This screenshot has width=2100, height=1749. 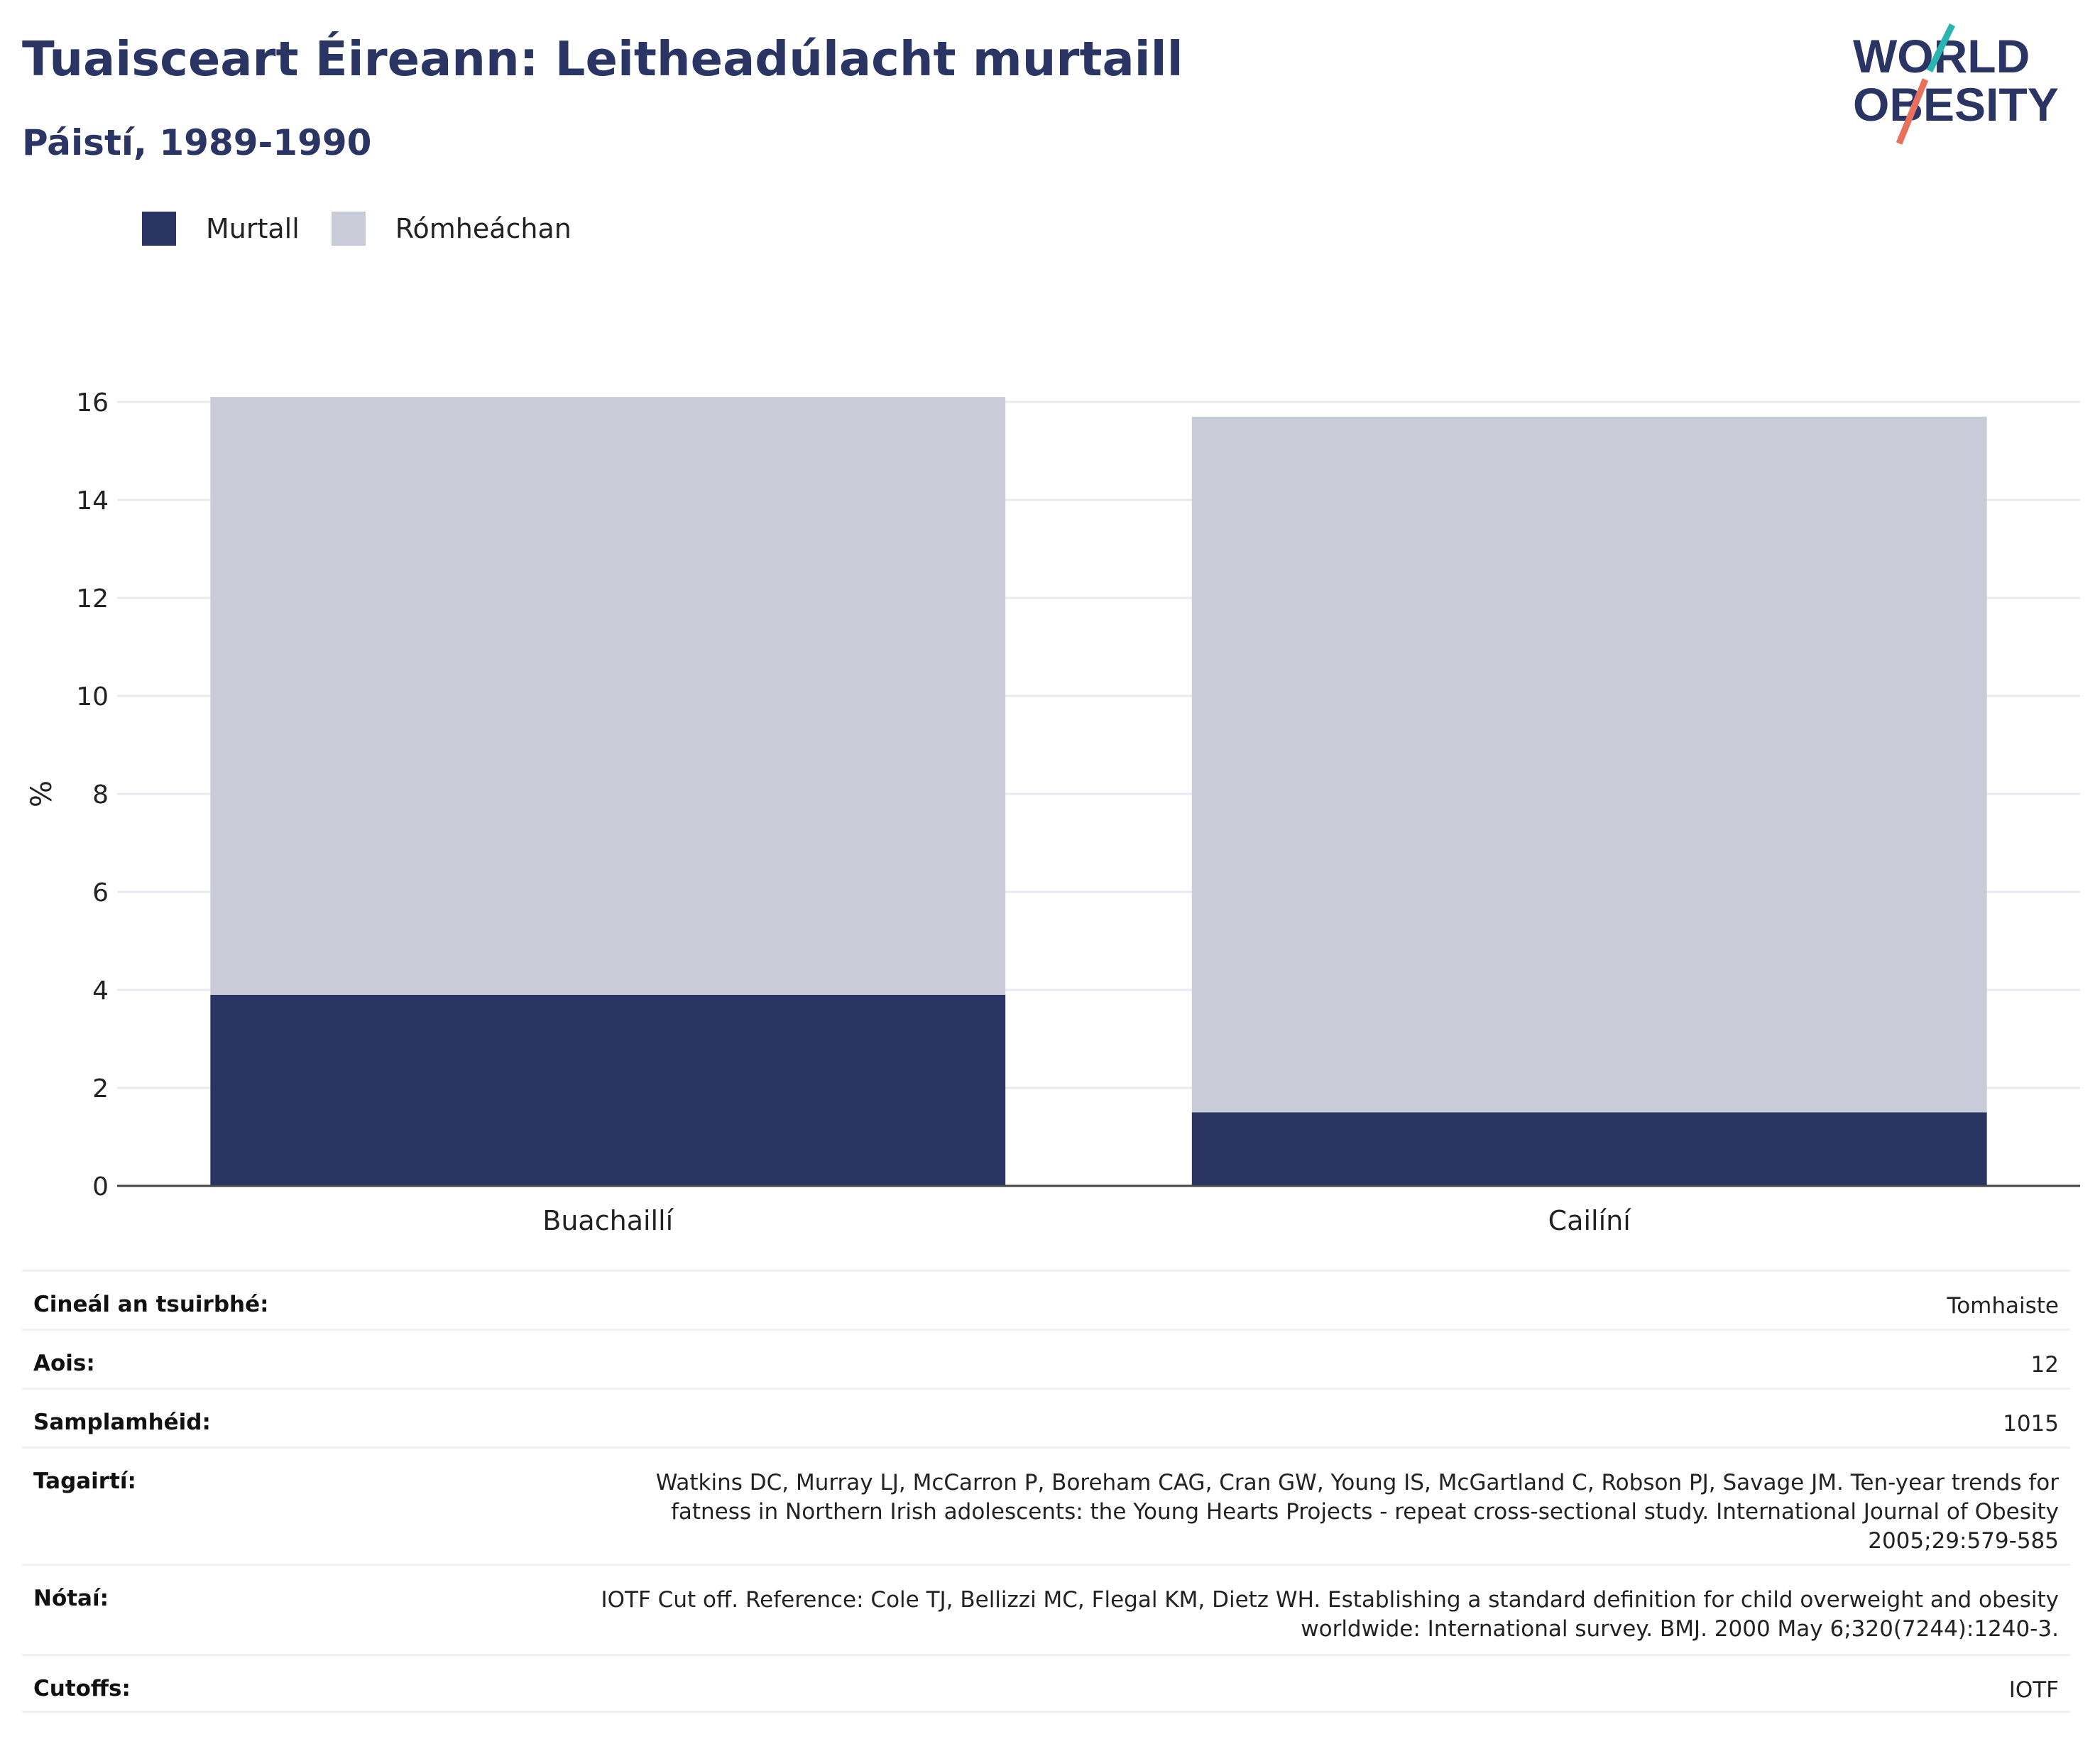 I want to click on logo-slash-coral, so click(x=1912, y=111).